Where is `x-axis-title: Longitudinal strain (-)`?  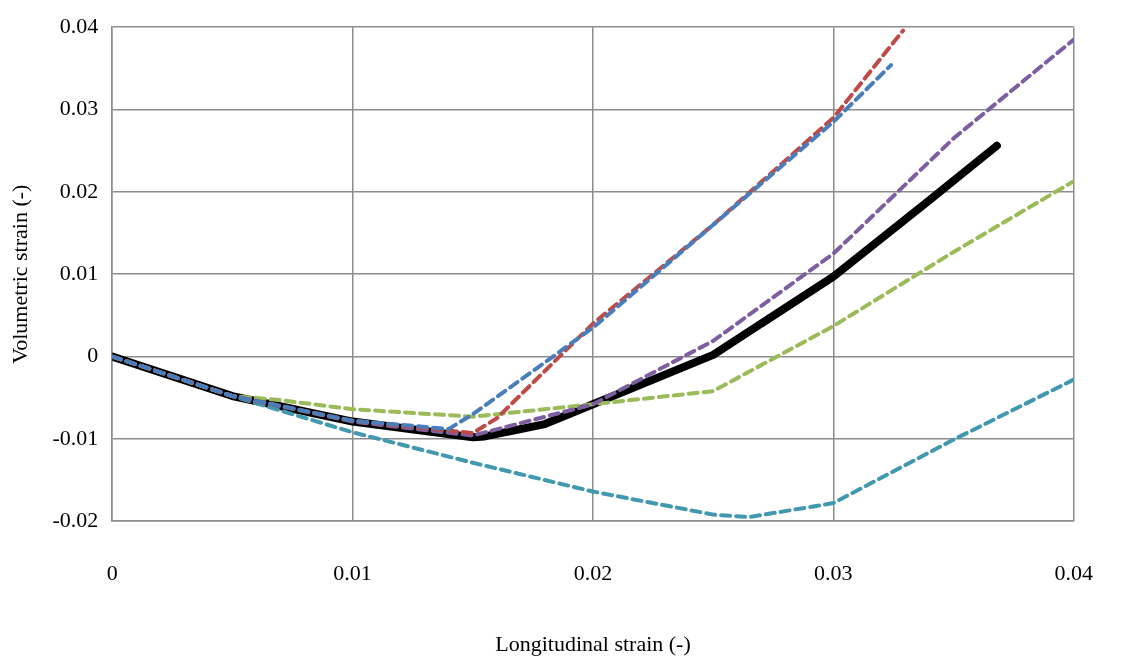
x-axis-title: Longitudinal strain (-) is located at coordinates (593, 643).